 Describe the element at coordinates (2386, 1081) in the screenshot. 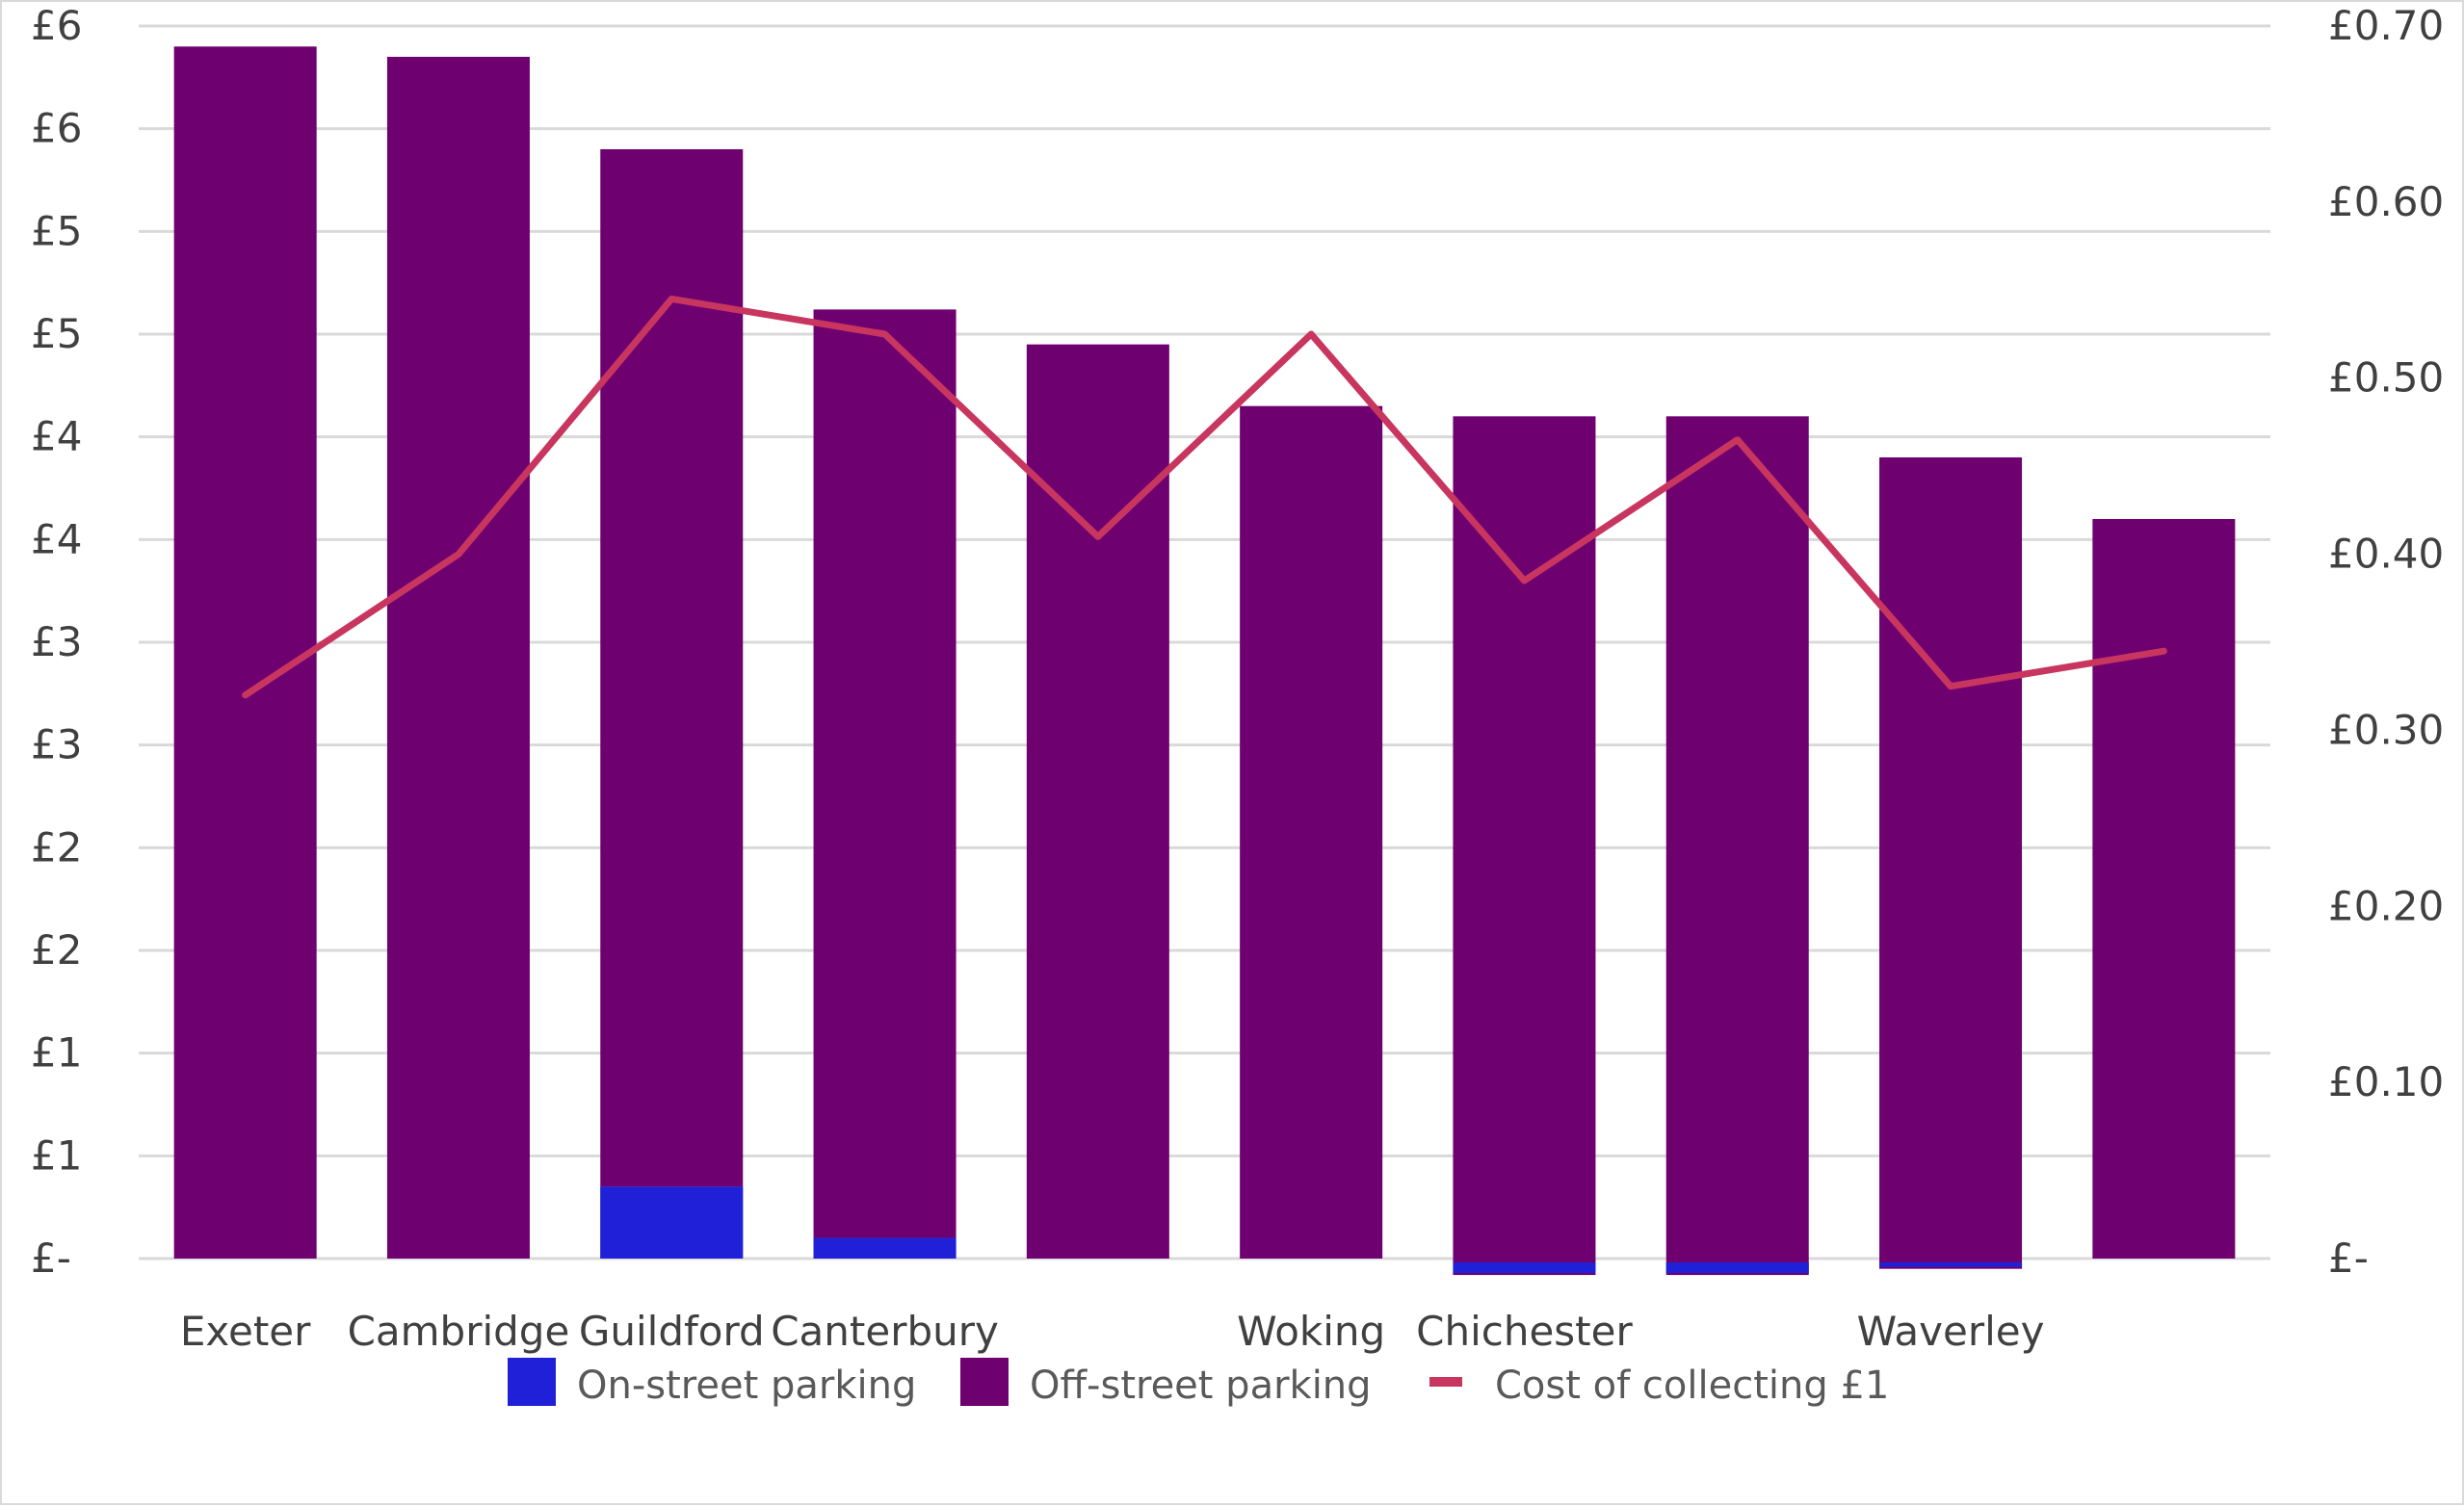

I see `y-right-tick-label: £0.10` at that location.